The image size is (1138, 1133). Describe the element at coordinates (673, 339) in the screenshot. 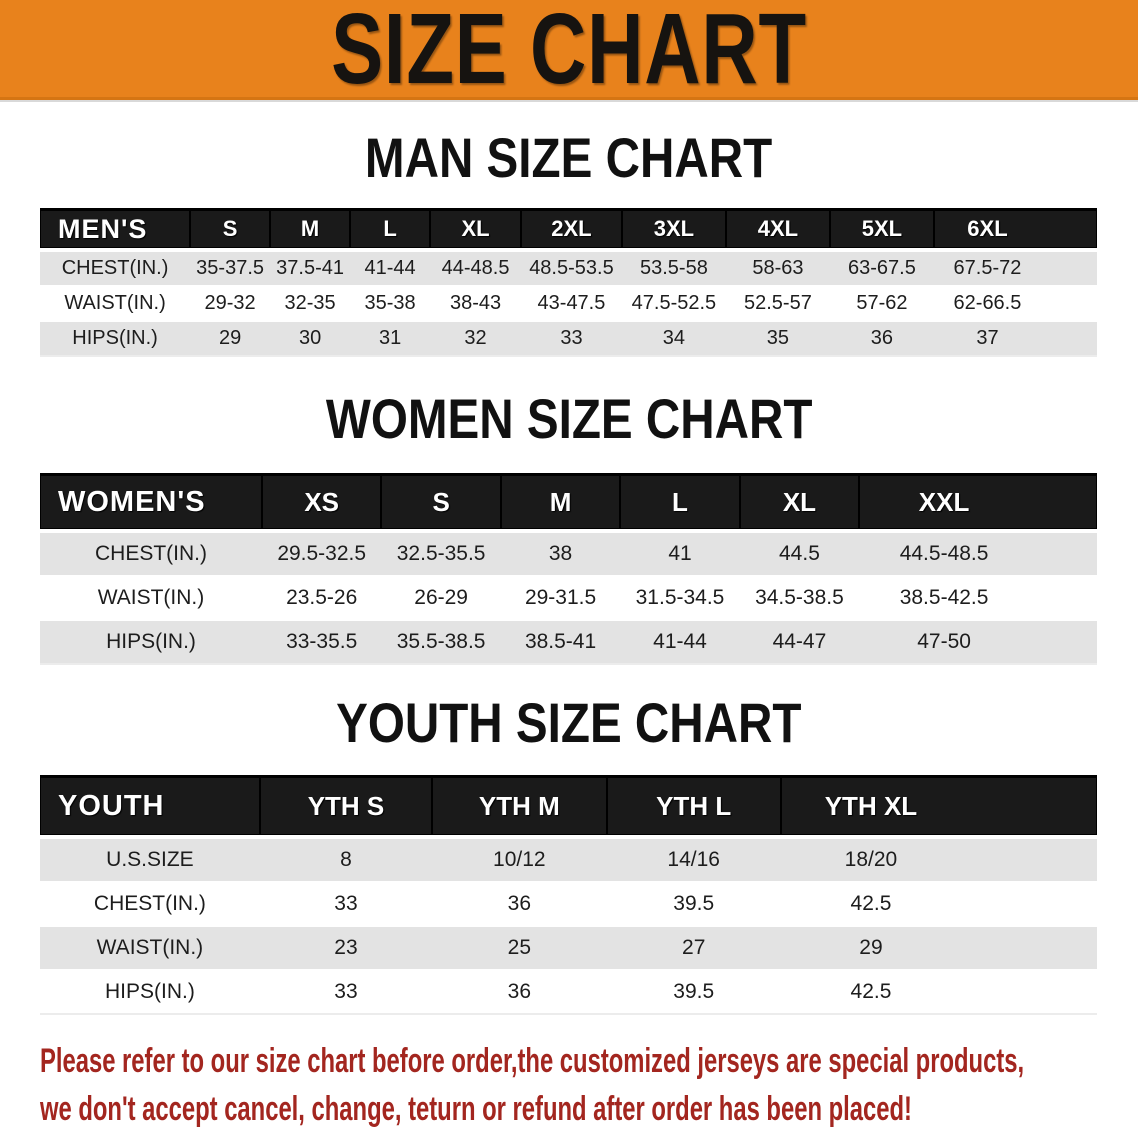

I see `size-value-cell: 34` at that location.